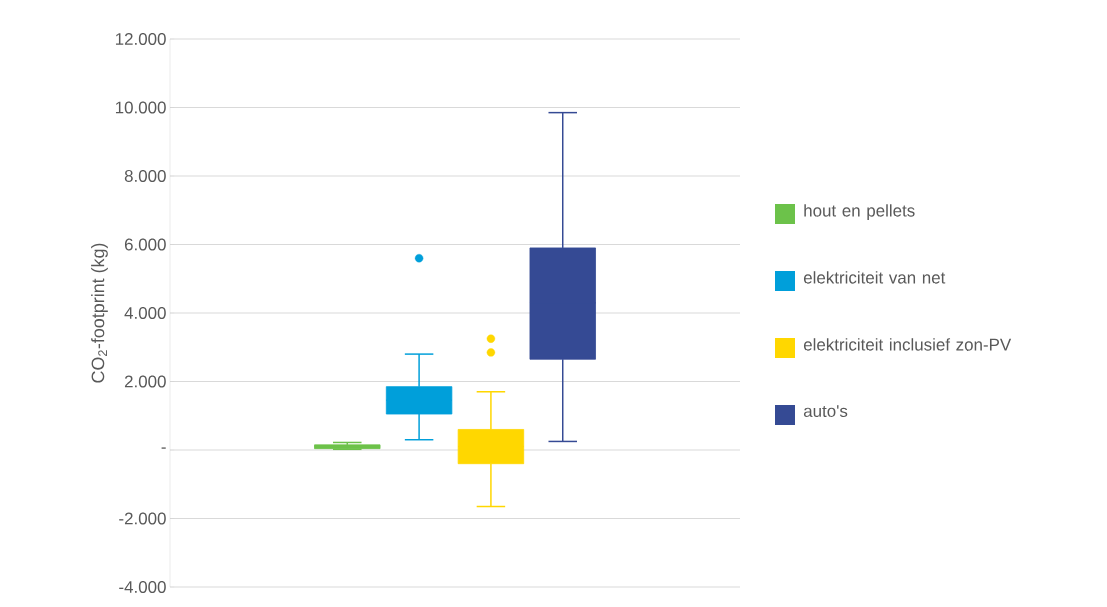 The width and height of the screenshot is (1107, 607). Describe the element at coordinates (99, 313) in the screenshot. I see `y-axis-title: CO$_{2}$-footprint (kg)` at that location.